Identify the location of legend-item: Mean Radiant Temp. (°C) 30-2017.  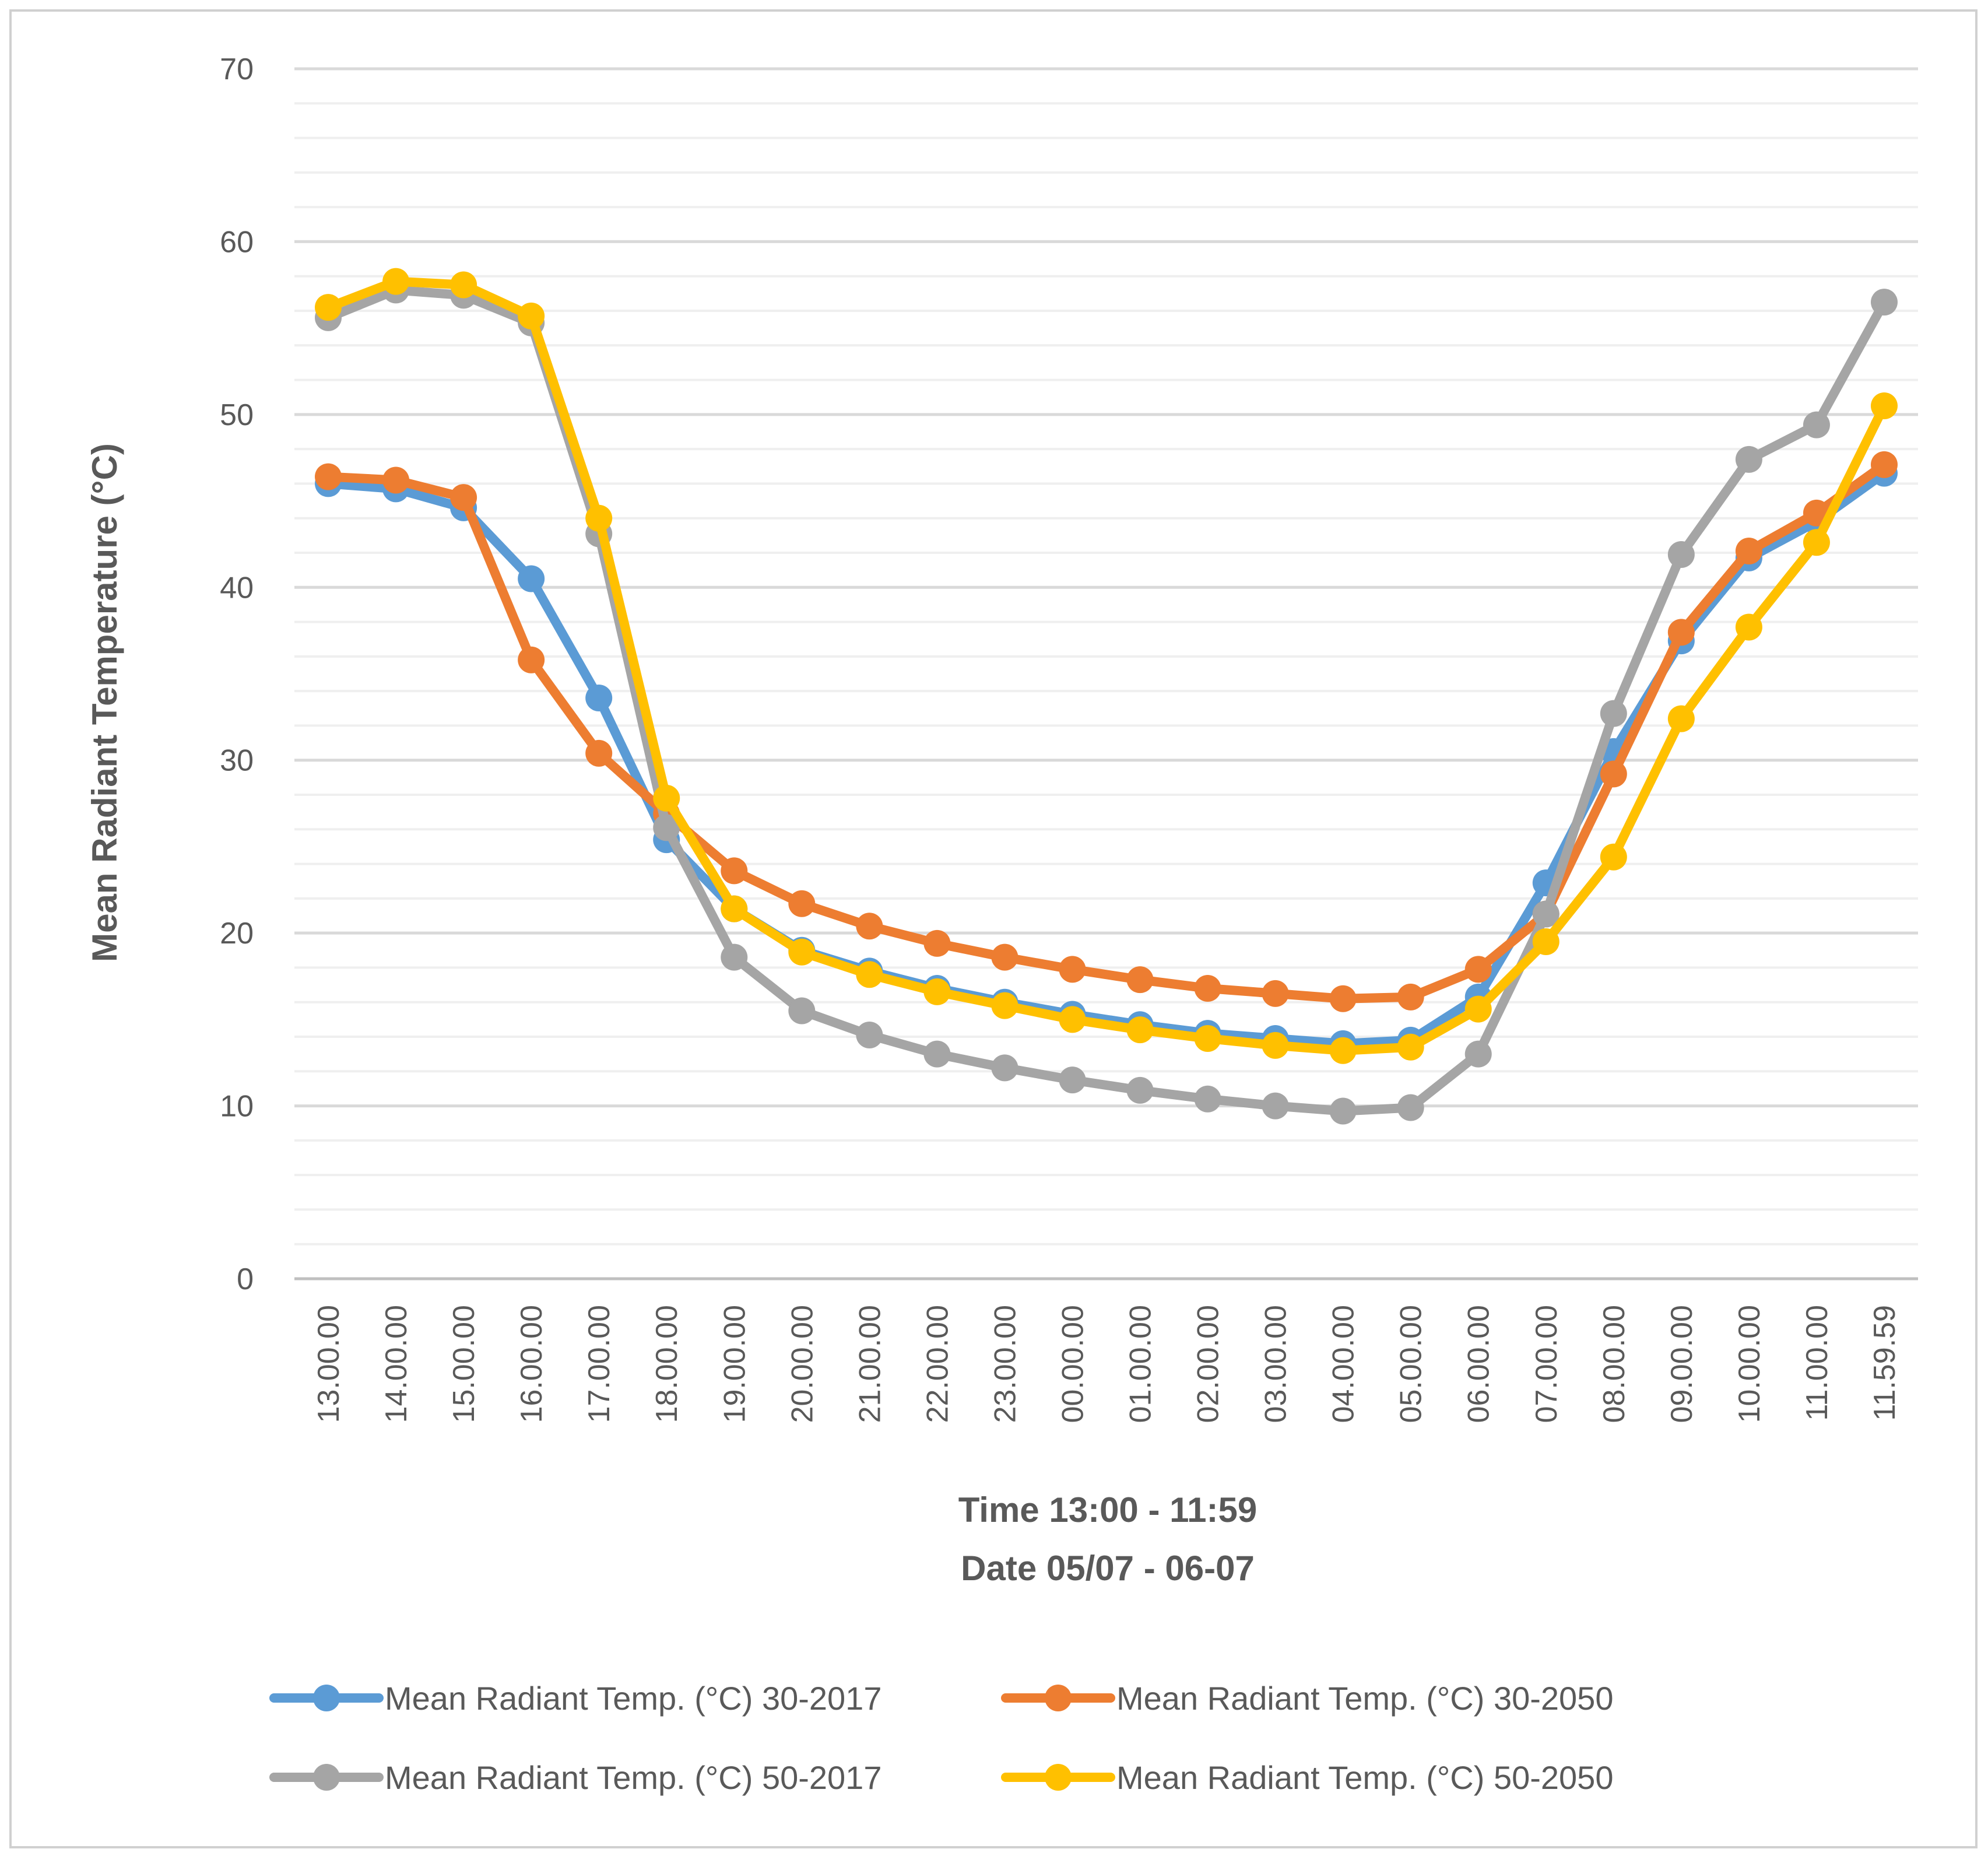
(575, 1698).